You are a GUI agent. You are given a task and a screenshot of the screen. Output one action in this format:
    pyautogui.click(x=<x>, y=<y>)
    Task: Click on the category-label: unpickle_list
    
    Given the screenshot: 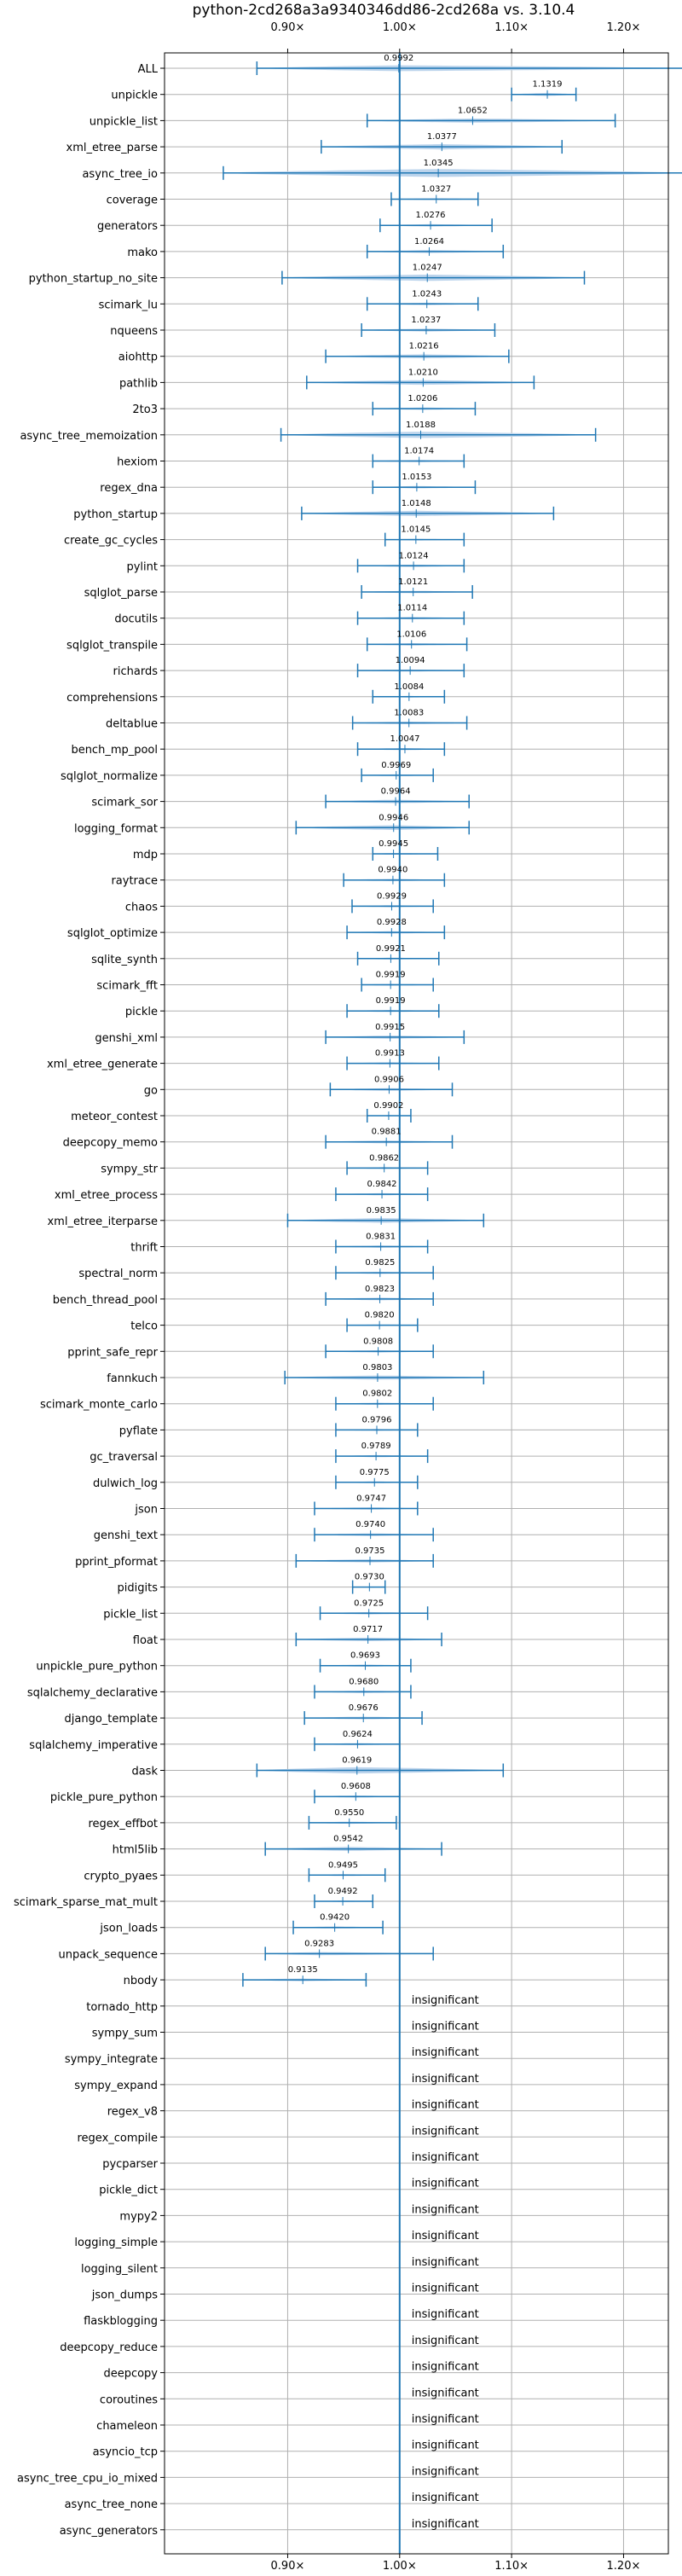 What is the action you would take?
    pyautogui.click(x=124, y=121)
    